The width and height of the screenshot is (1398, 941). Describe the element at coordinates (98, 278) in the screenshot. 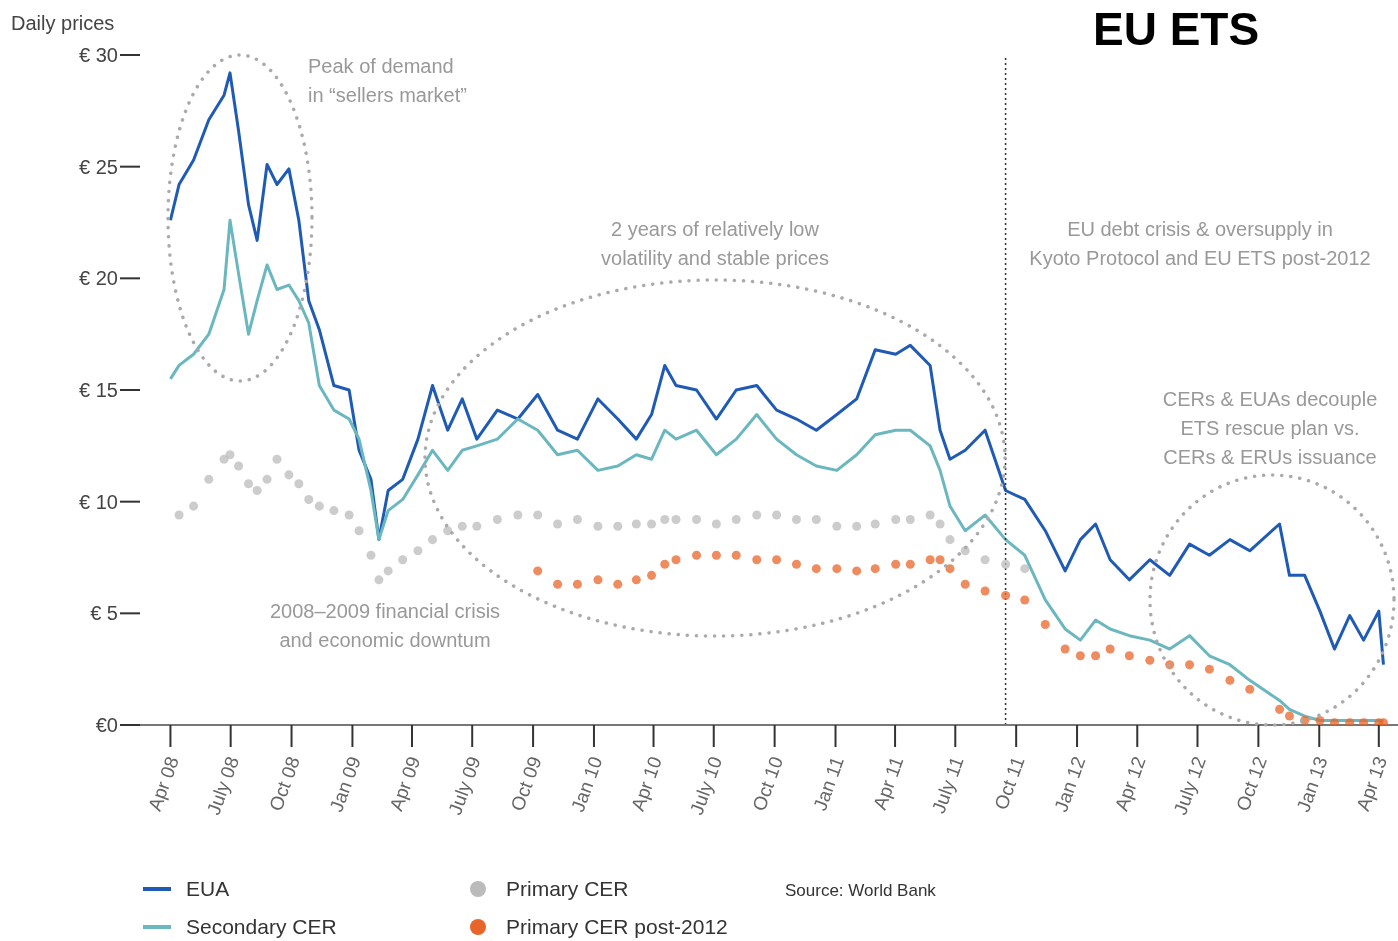

I see `y-tick-label: € 20` at that location.